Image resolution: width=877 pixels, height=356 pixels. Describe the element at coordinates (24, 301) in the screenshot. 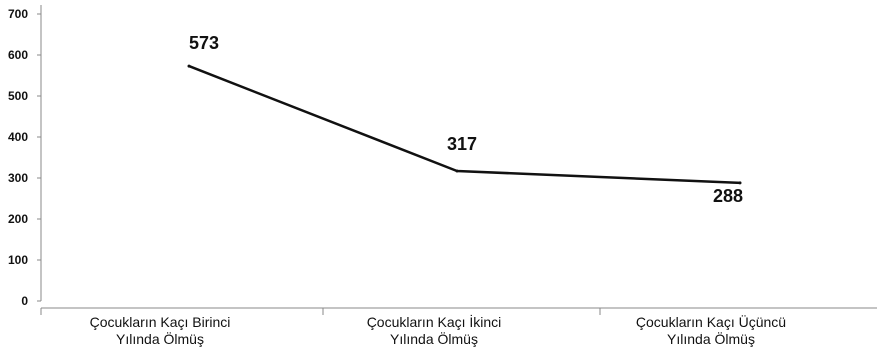

I see `y-tick-label: 0` at that location.